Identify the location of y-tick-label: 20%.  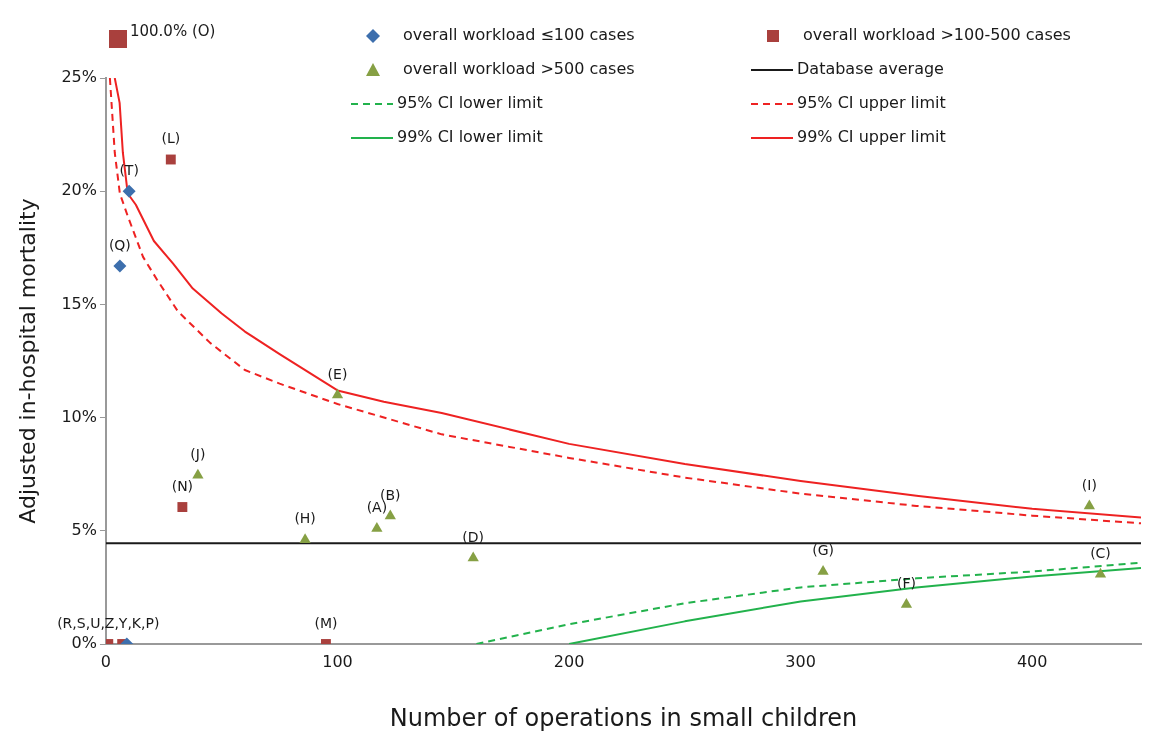
(79, 190).